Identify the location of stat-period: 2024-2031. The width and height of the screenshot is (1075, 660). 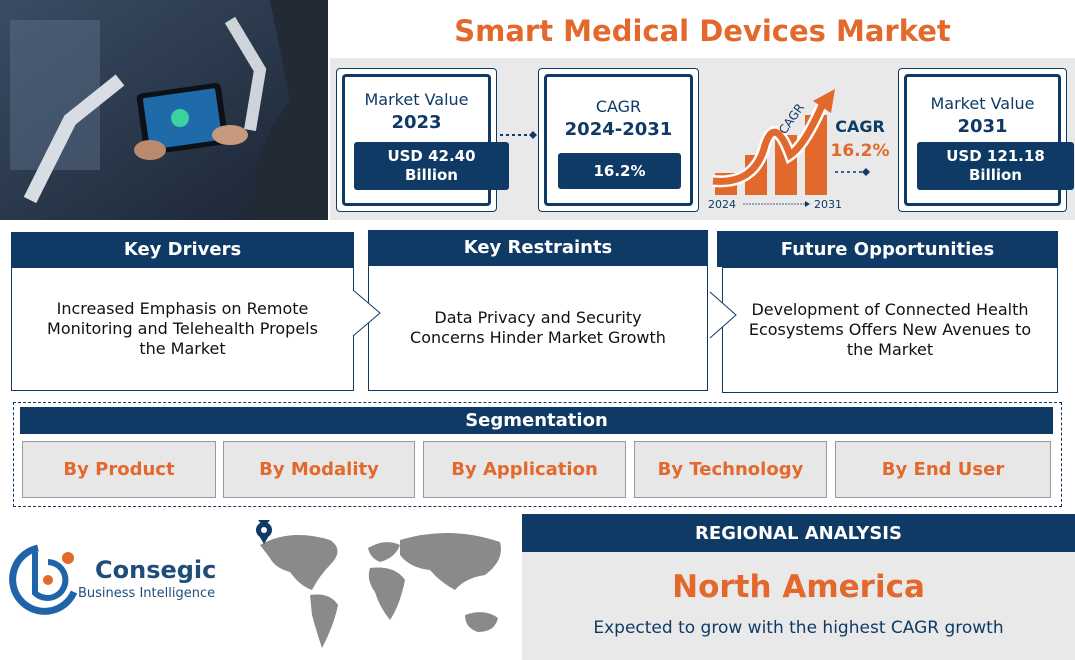
(618, 129).